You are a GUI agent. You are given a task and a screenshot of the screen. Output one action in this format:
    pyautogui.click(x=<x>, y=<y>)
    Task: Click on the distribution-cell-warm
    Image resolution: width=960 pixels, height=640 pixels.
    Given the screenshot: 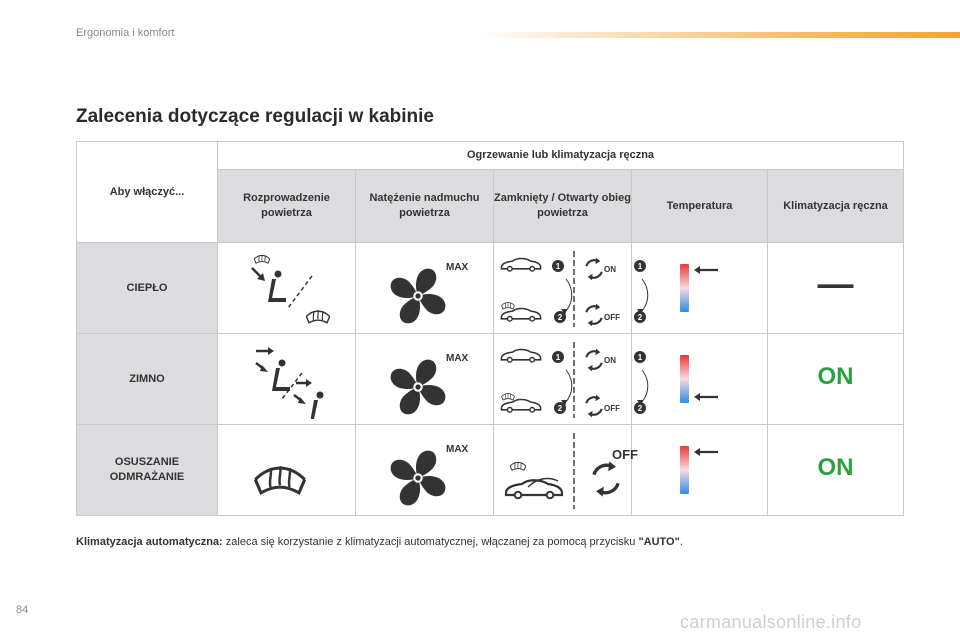 What is the action you would take?
    pyautogui.click(x=286, y=288)
    